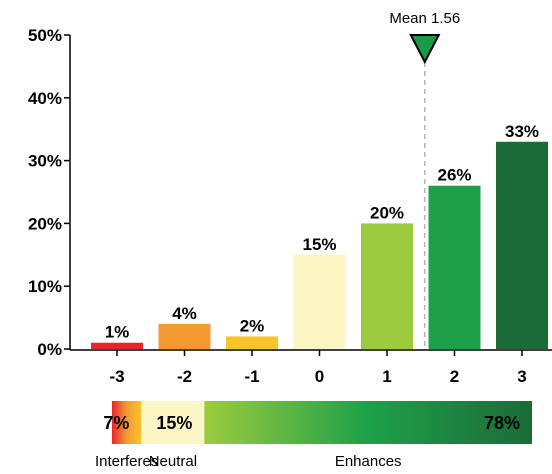  What do you see at coordinates (45, 223) in the screenshot?
I see `y-tick-label: 20%` at bounding box center [45, 223].